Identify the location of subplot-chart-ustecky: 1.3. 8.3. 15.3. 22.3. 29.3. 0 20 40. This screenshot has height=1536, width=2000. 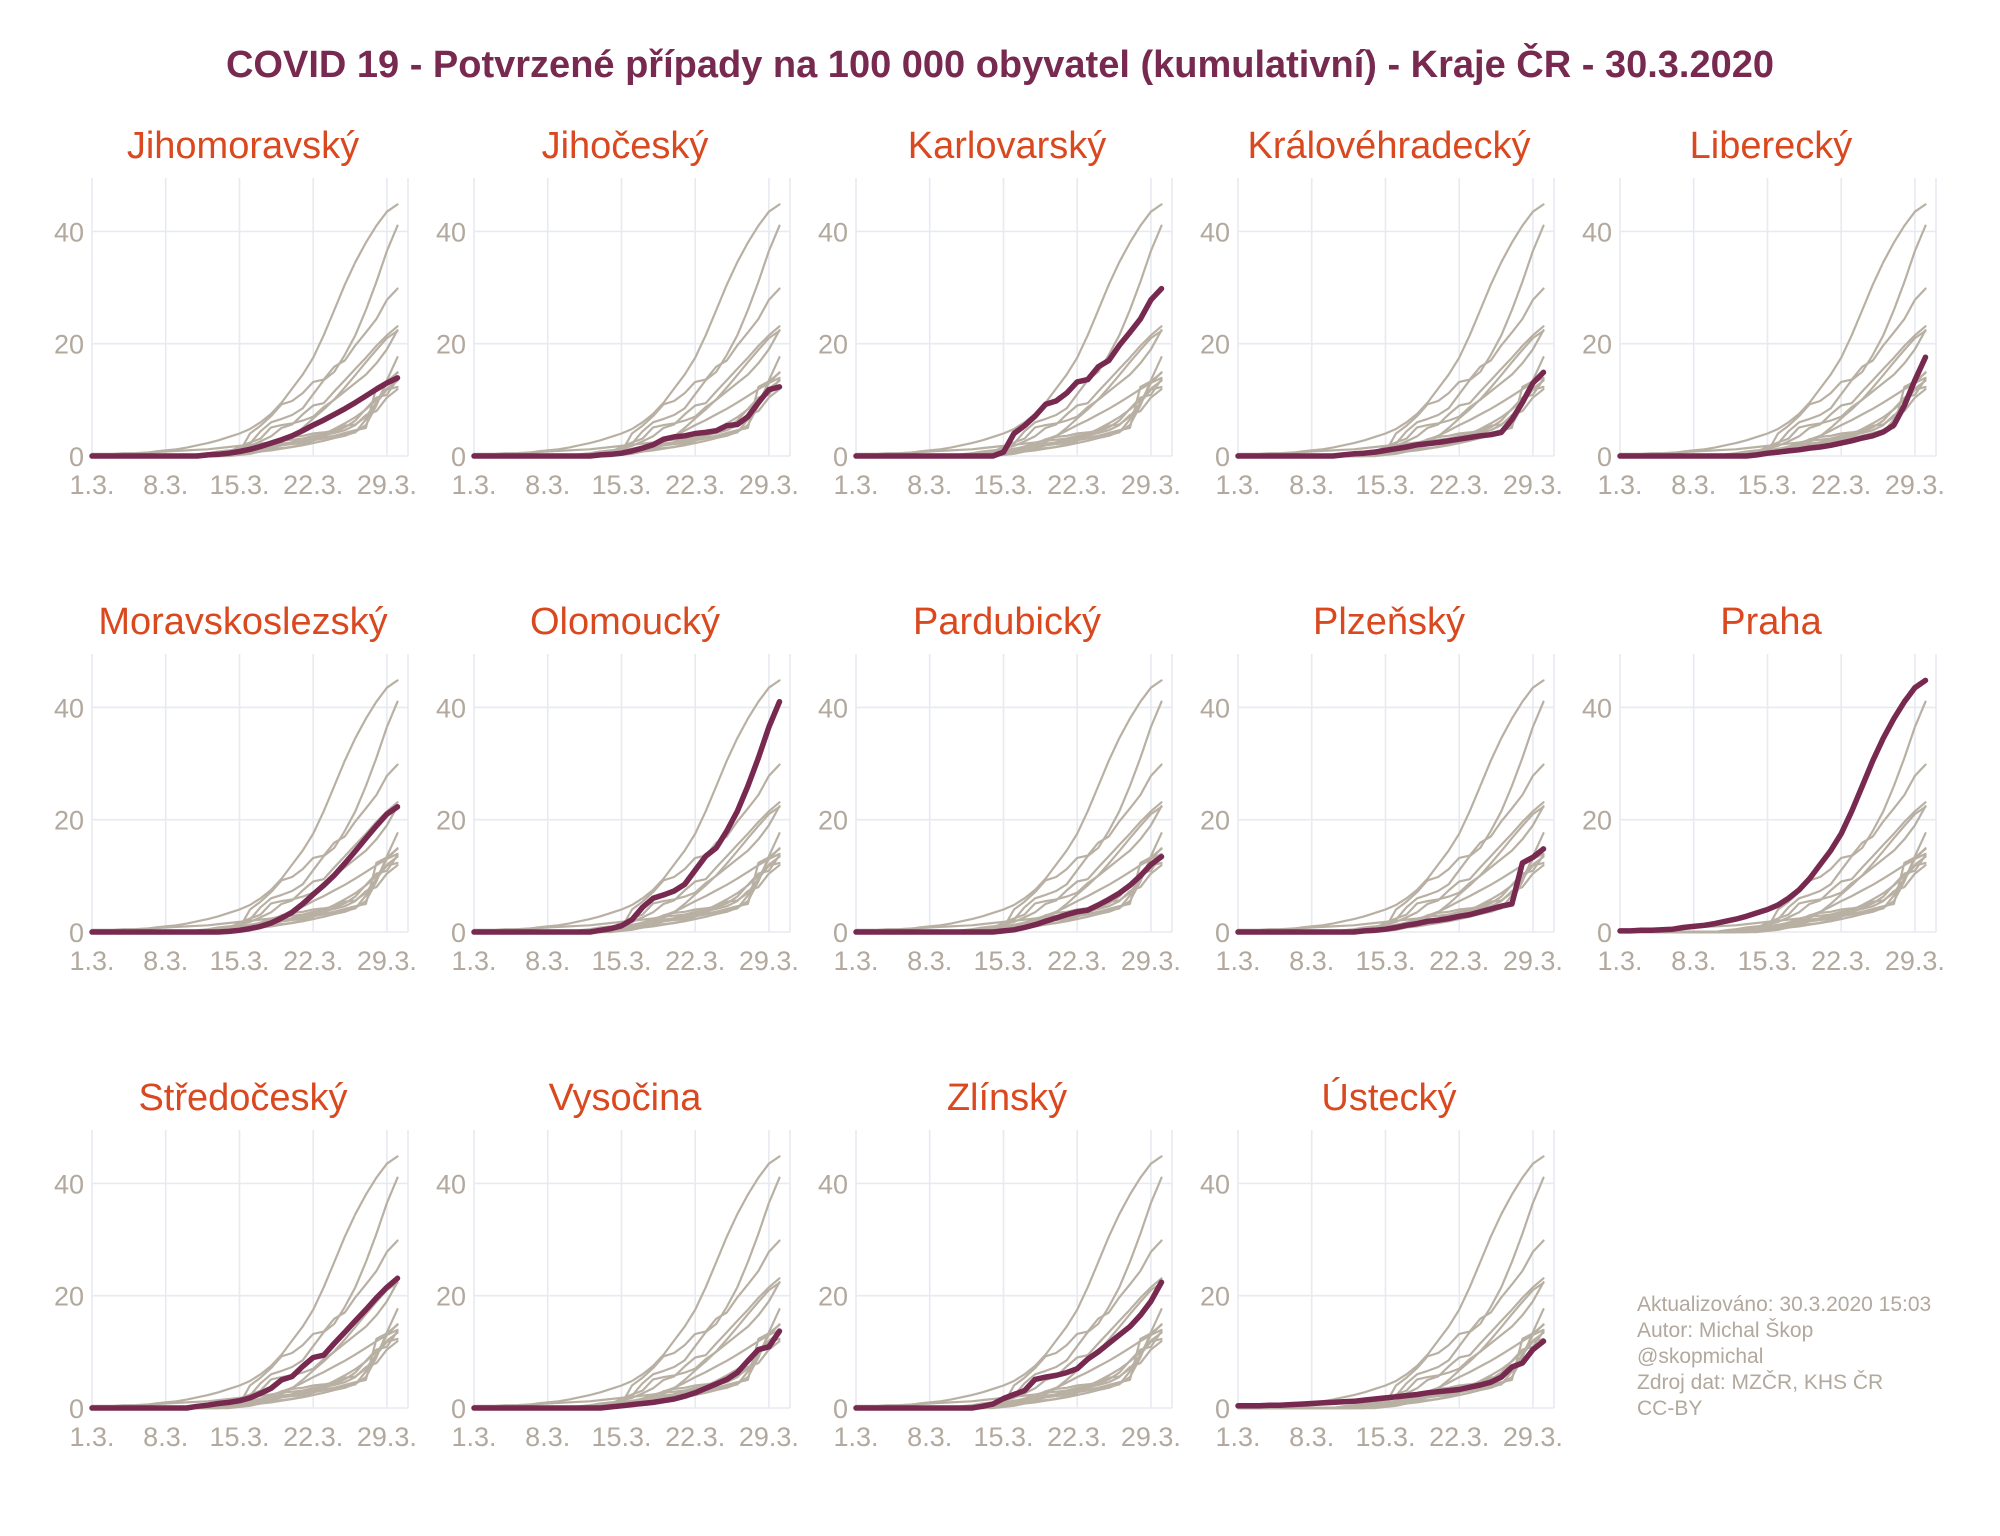
(1381, 1291).